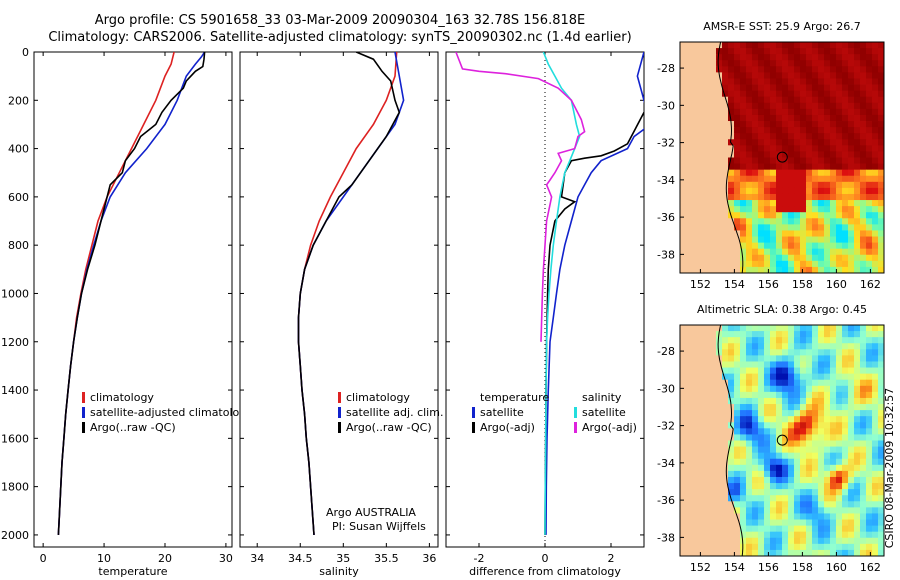 The width and height of the screenshot is (900, 580). I want to click on sla-map-y-tick-label: -32, so click(666, 426).